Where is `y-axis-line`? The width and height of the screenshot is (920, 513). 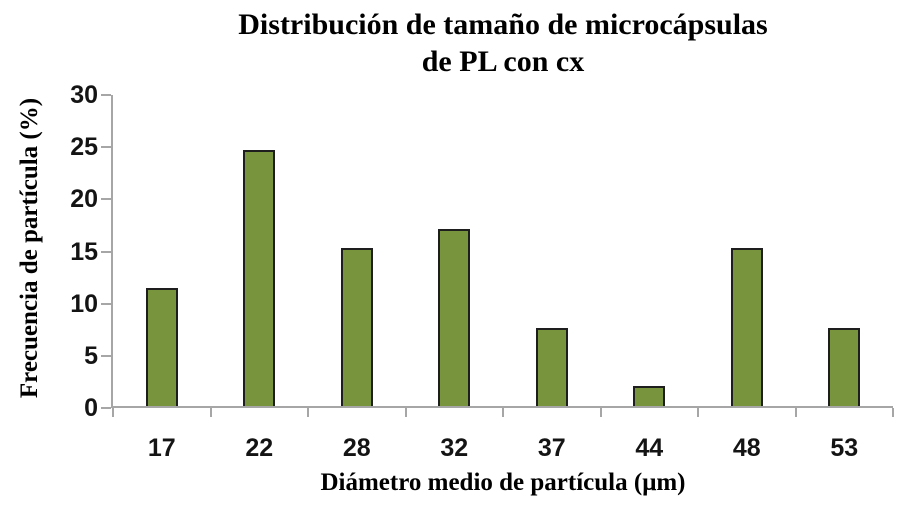
y-axis-line is located at coordinates (112, 251).